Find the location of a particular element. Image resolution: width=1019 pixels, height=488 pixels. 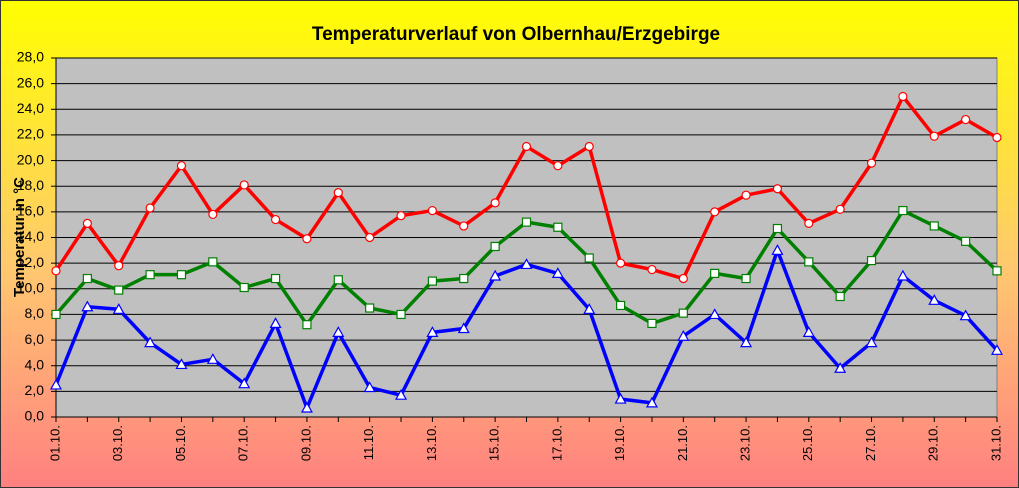

y-tick-label: 8,0 is located at coordinates (35, 313).